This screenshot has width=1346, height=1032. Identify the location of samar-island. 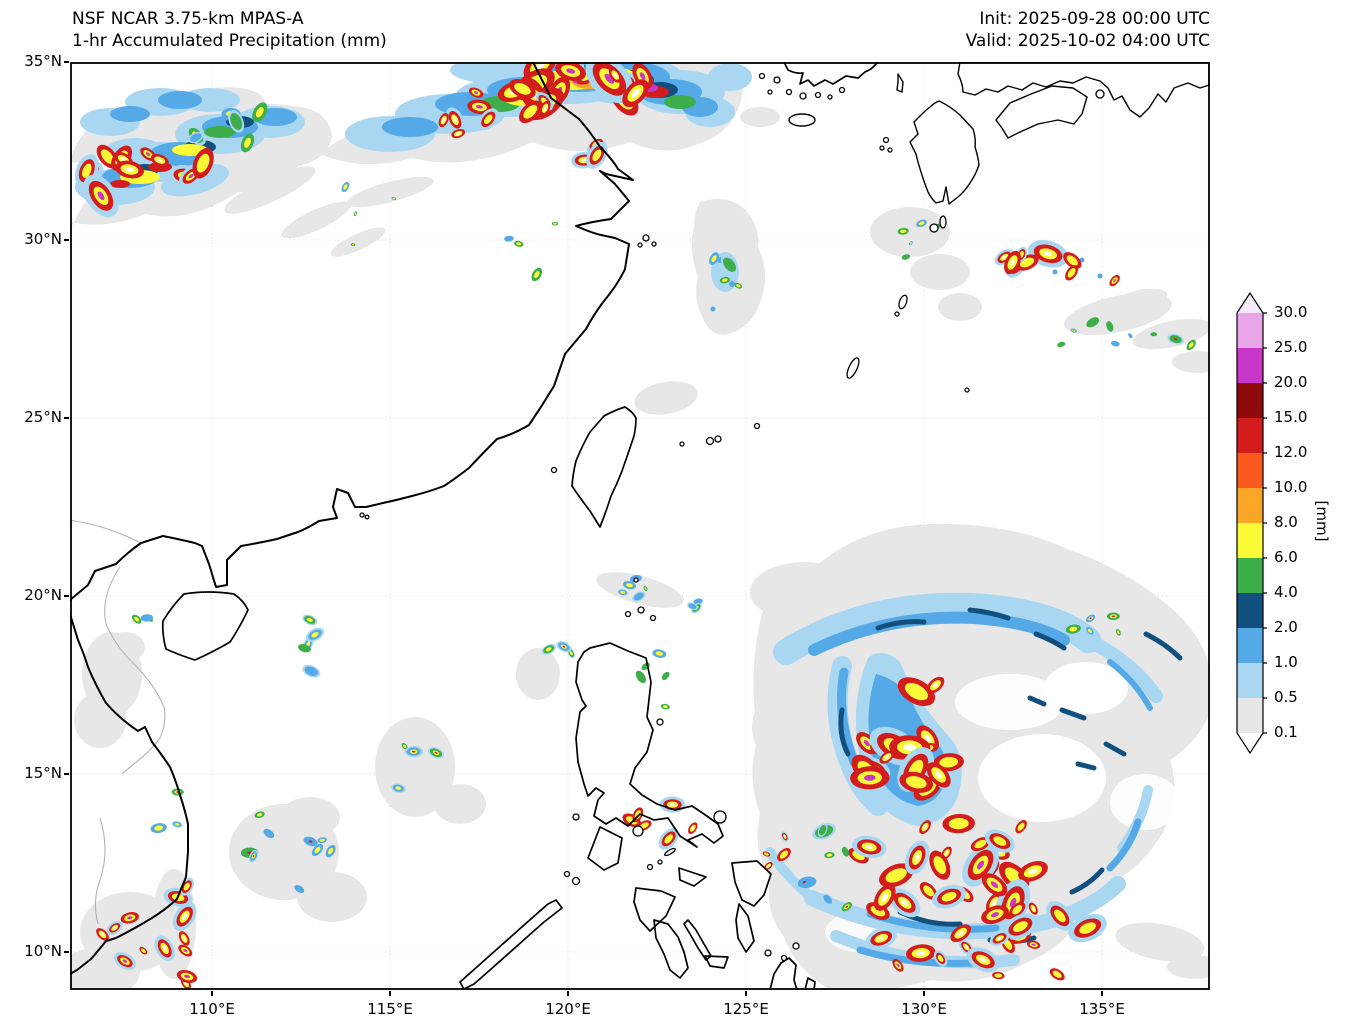
(751, 883).